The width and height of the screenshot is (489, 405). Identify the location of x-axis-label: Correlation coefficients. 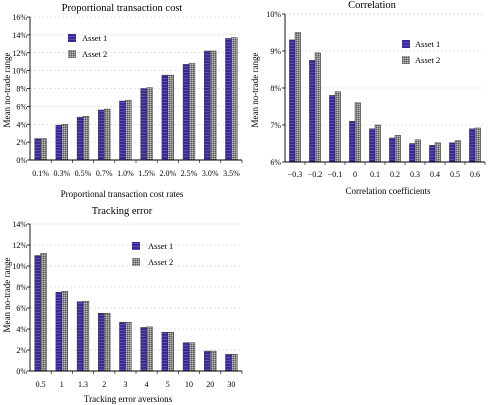
(388, 191).